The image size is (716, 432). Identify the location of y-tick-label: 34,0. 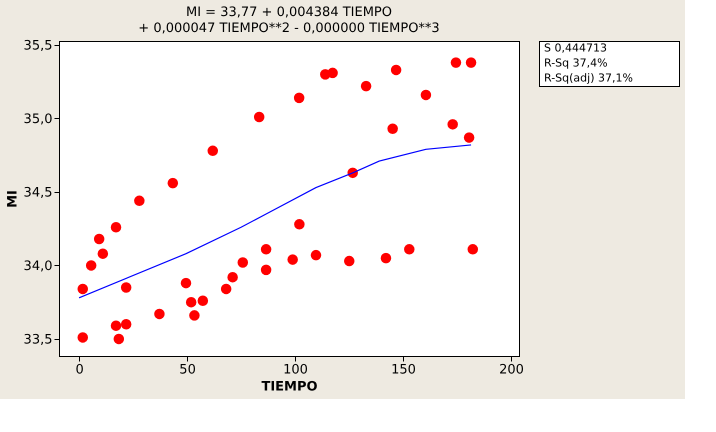
(38, 266).